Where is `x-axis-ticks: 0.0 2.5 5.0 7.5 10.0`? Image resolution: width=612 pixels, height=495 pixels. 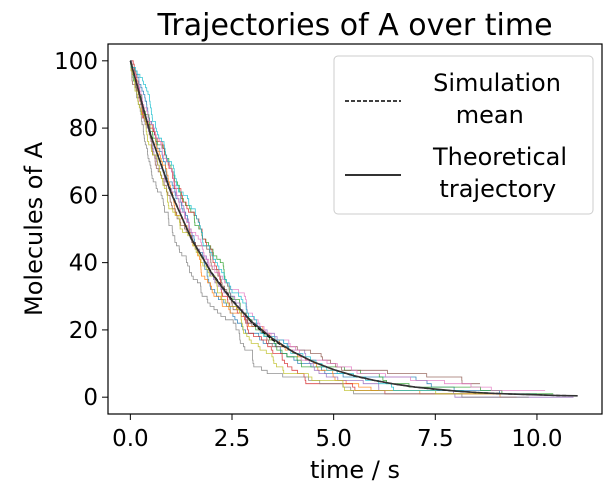 x-axis-ticks: 0.0 2.5 5.0 7.5 10.0 is located at coordinates (337, 433).